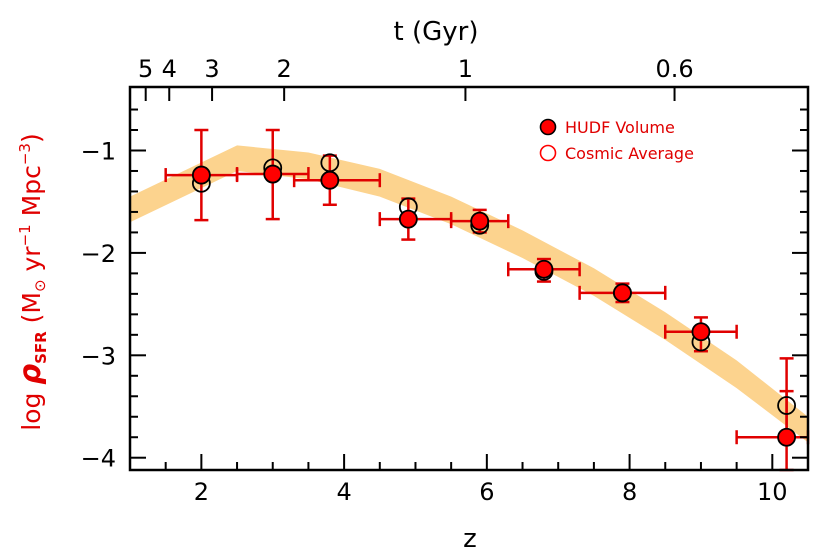 The height and width of the screenshot is (555, 830). I want to click on x-axis-title: z, so click(470, 539).